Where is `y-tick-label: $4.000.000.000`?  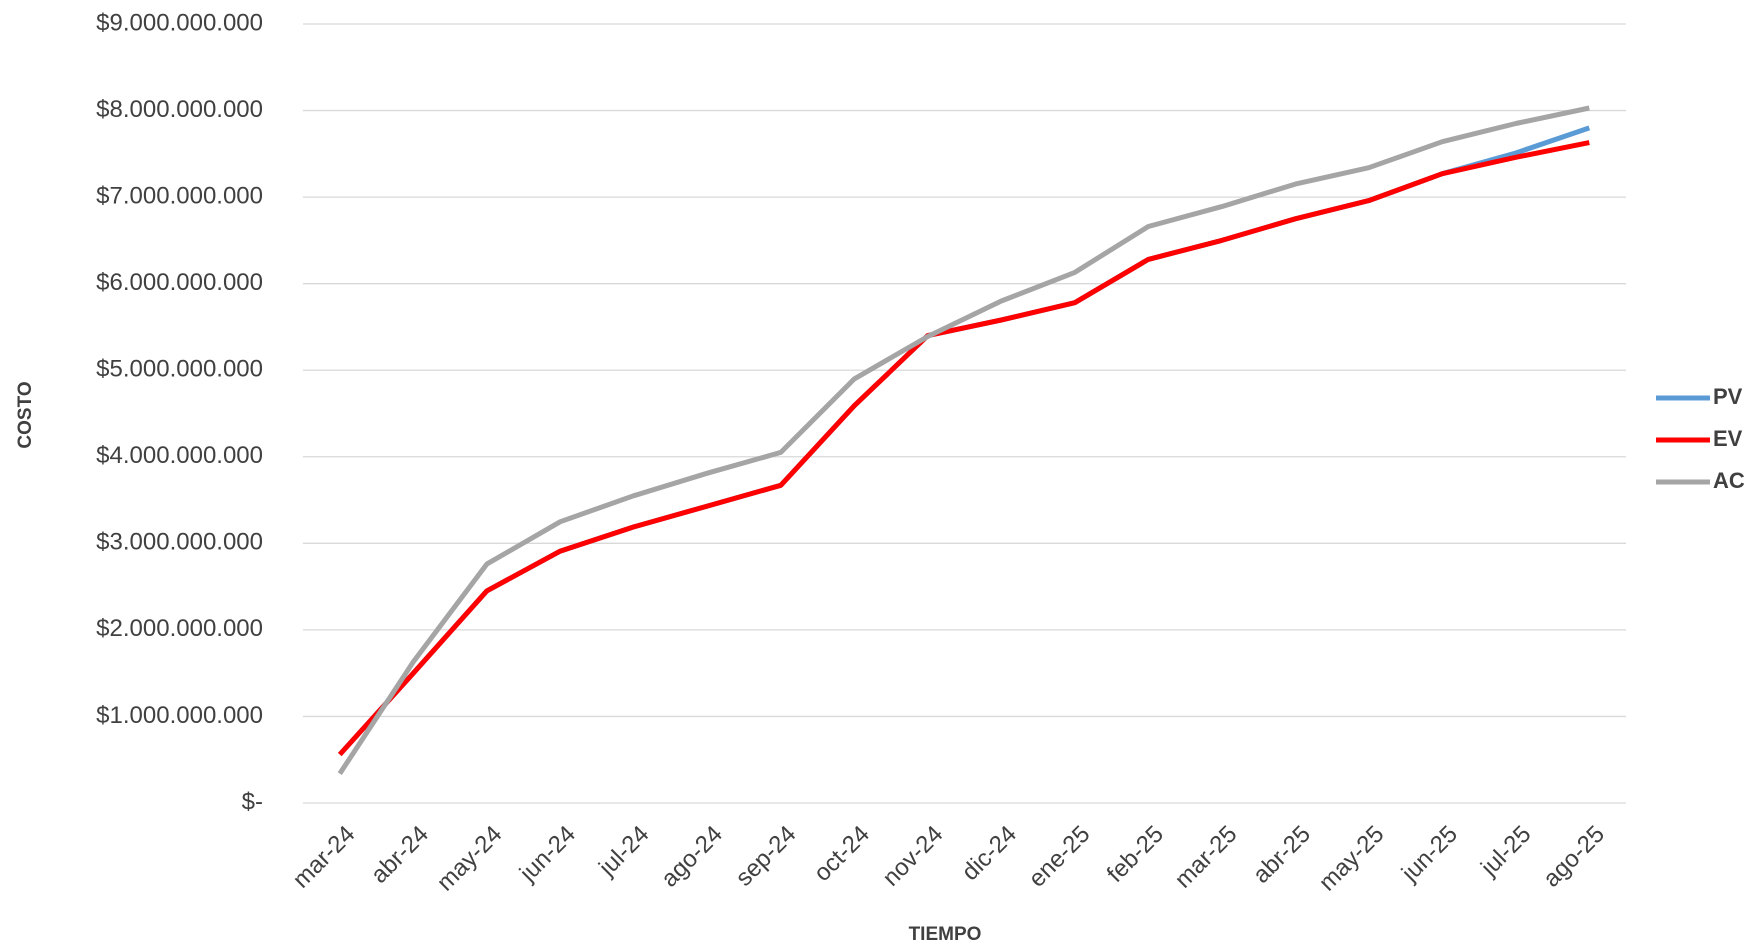
y-tick-label: $4.000.000.000 is located at coordinates (179, 455).